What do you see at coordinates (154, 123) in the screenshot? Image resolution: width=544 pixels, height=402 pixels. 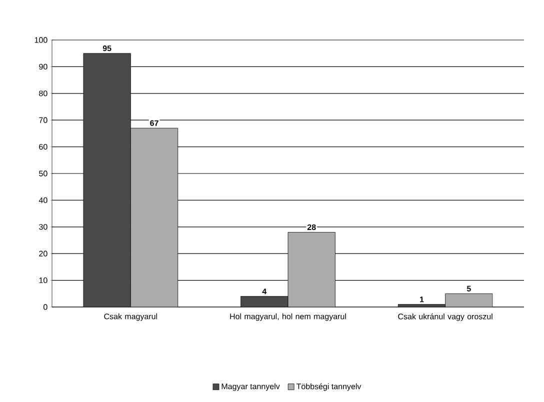 I see `data-label: 67` at bounding box center [154, 123].